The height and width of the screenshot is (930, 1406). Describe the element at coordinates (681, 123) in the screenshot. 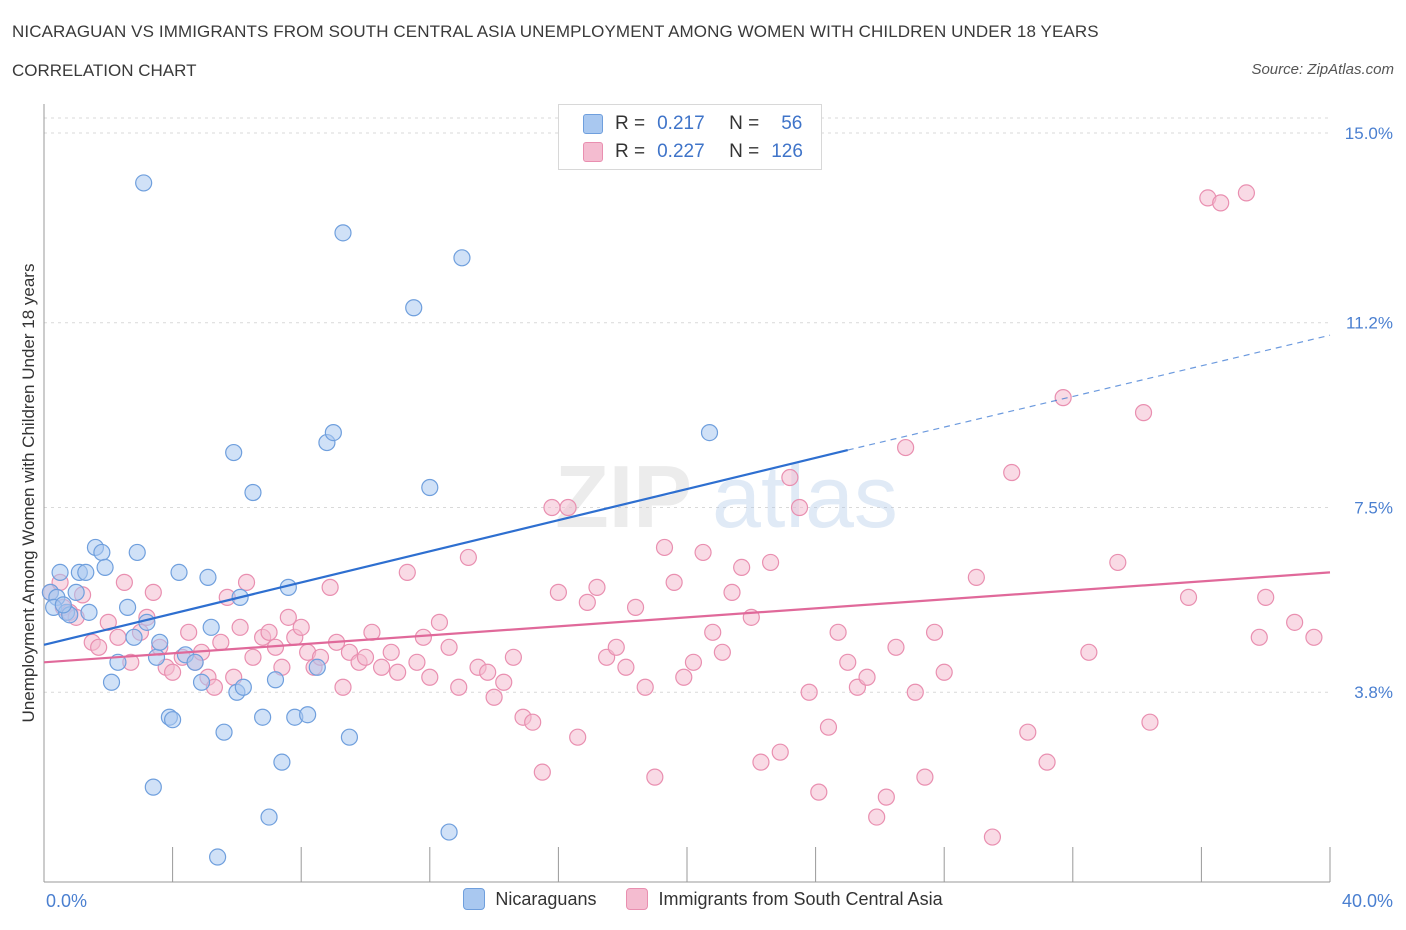

I see `legend-r-value: 0.217` at that location.